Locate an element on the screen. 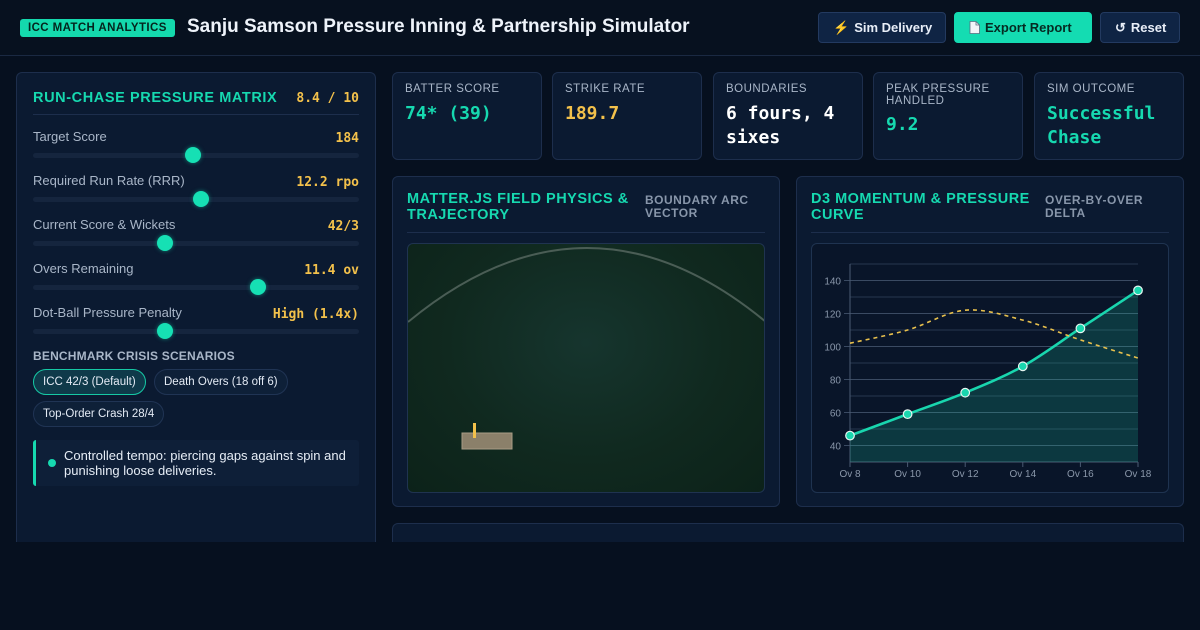  slider-dot-ball-penalty: Dot-Ball Pressure Penalty High (1.4x) is located at coordinates (196, 322).